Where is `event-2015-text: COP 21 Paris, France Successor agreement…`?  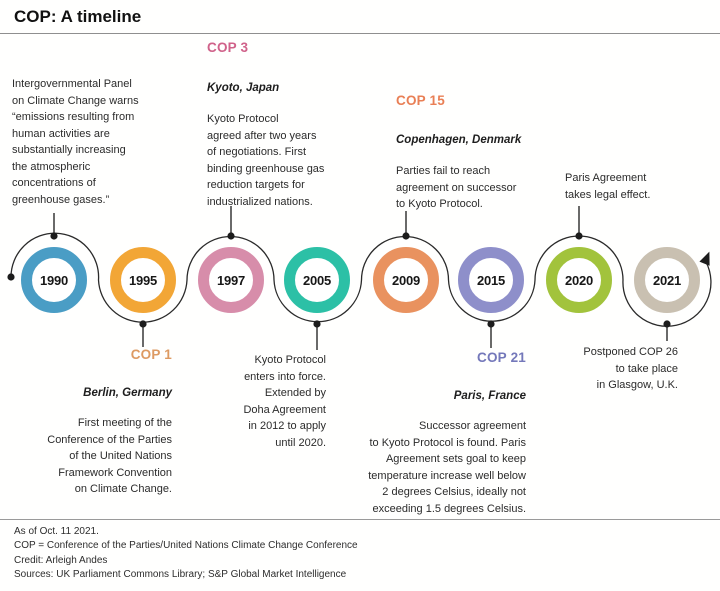 event-2015-text: COP 21 Paris, France Successor agreement… is located at coordinates (426, 433).